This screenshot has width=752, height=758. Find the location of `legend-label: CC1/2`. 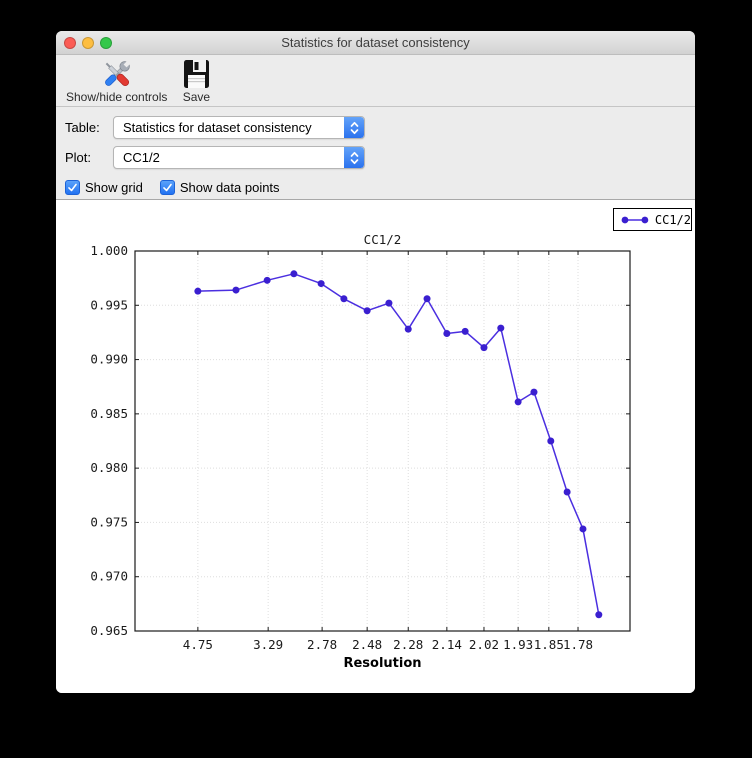

legend-label: CC1/2 is located at coordinates (672, 219).